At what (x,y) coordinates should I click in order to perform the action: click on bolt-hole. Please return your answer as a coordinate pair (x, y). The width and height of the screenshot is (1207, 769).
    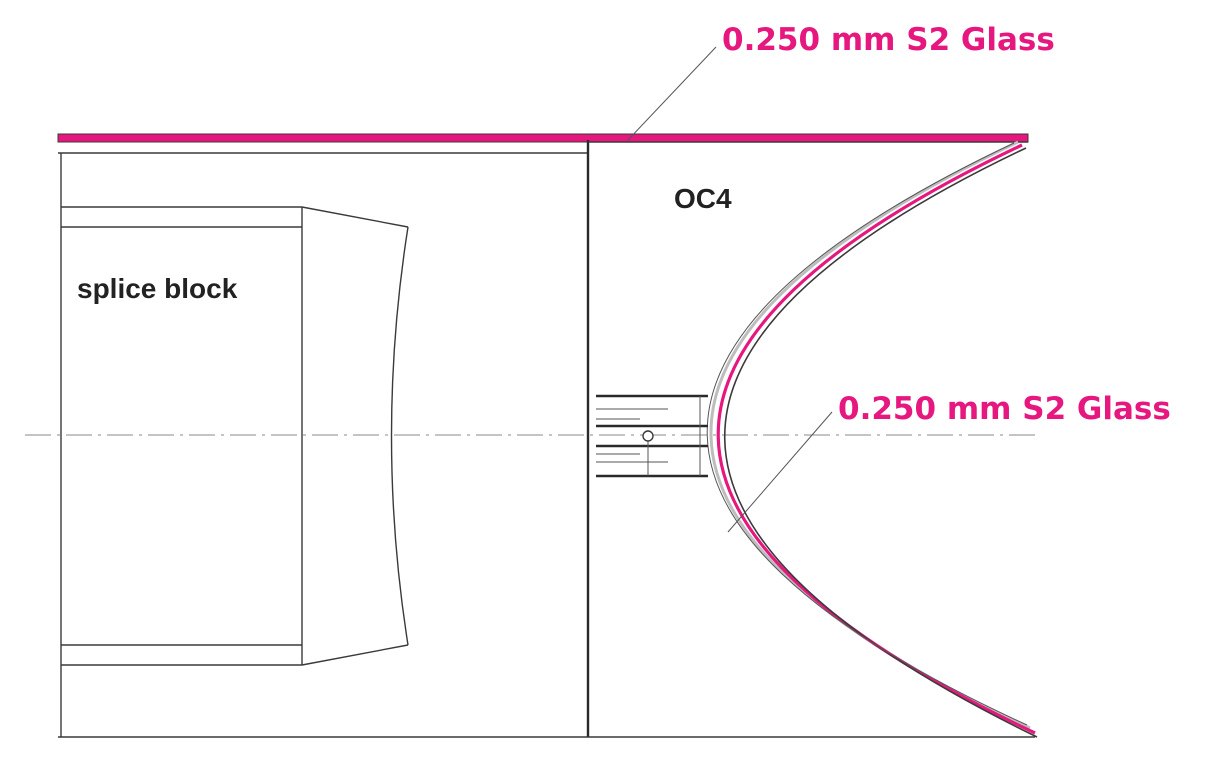
    Looking at the image, I should click on (648, 436).